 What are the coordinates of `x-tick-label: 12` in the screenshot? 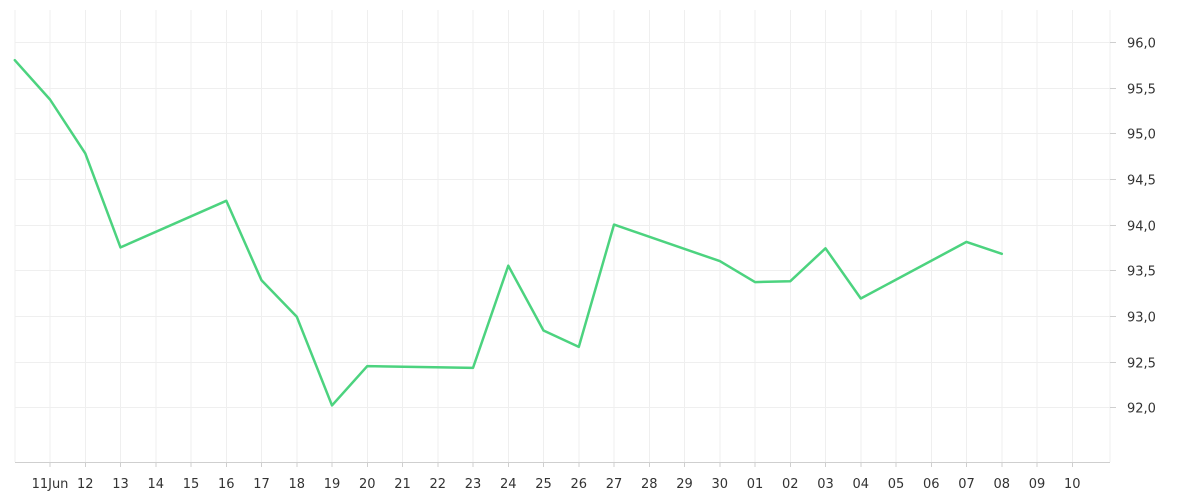 It's located at (85, 484).